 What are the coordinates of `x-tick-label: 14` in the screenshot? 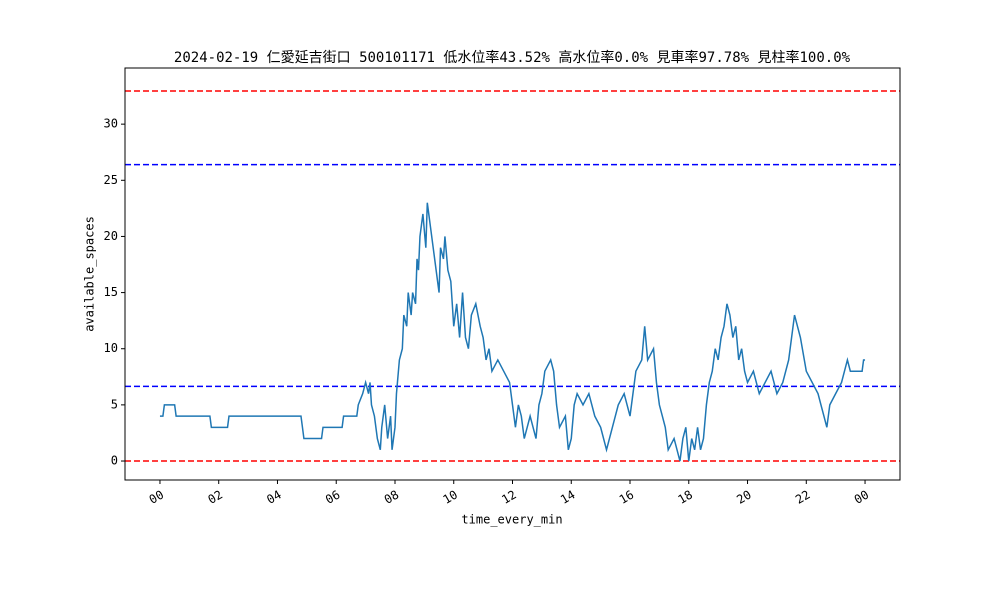 It's located at (568, 497).